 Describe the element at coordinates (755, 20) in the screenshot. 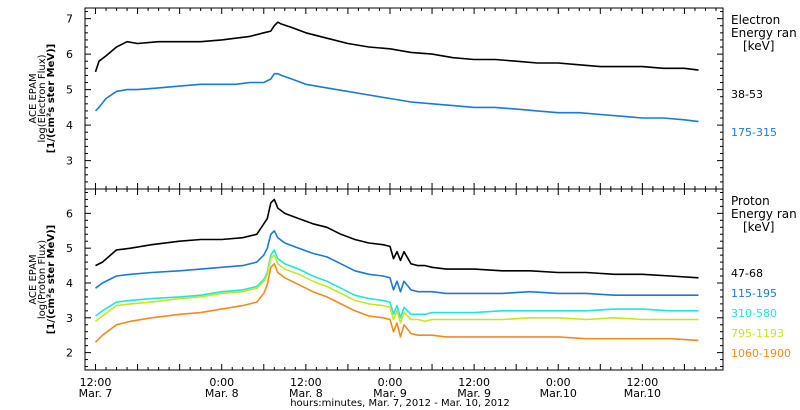

I see `legend-title-line: Electron` at that location.